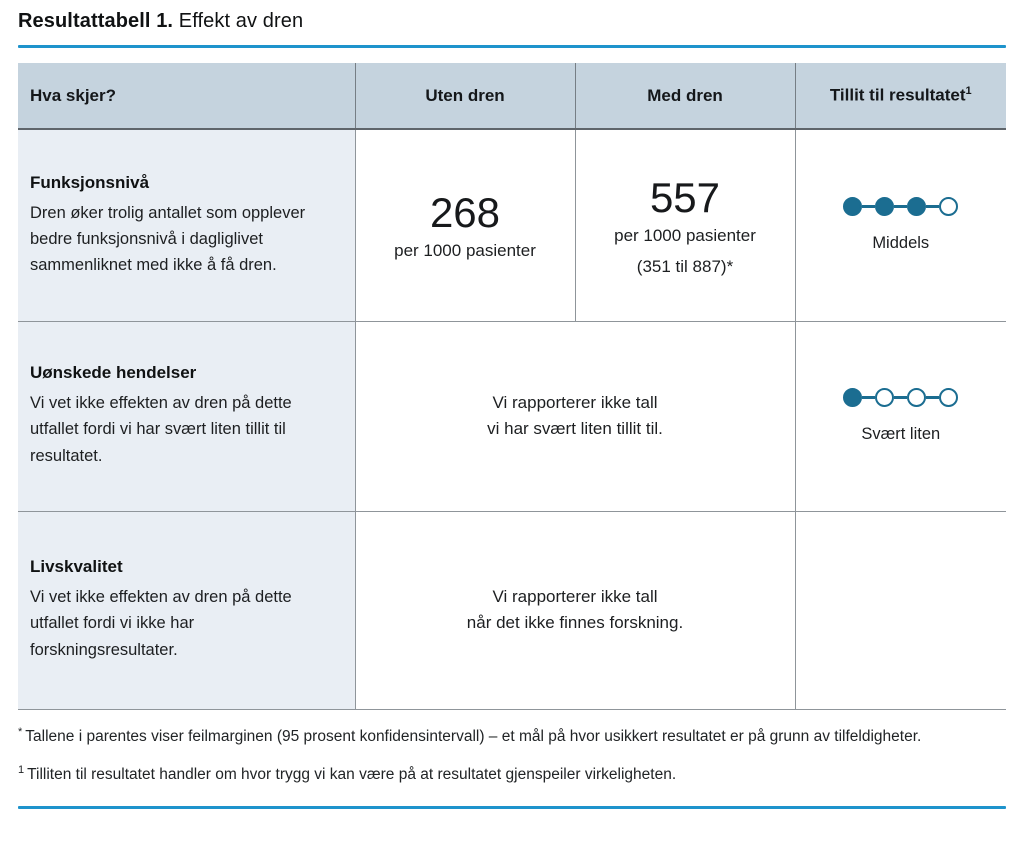  What do you see at coordinates (90, 182) in the screenshot?
I see `outcome-name: Funksjonsnivå` at bounding box center [90, 182].